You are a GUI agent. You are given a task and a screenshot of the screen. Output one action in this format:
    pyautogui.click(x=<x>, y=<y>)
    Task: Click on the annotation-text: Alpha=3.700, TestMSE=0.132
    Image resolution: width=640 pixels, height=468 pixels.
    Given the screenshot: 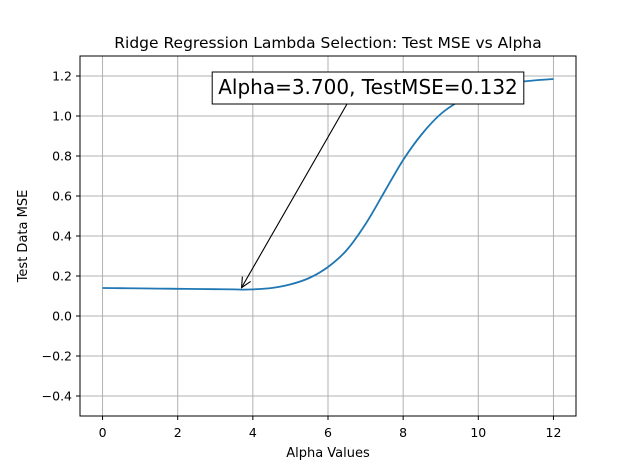 What is the action you would take?
    pyautogui.click(x=368, y=87)
    